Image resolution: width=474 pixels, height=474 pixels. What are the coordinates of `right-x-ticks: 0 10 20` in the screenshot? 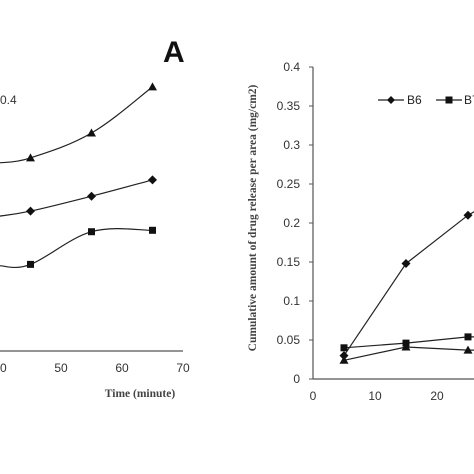 It's located at (377, 396).